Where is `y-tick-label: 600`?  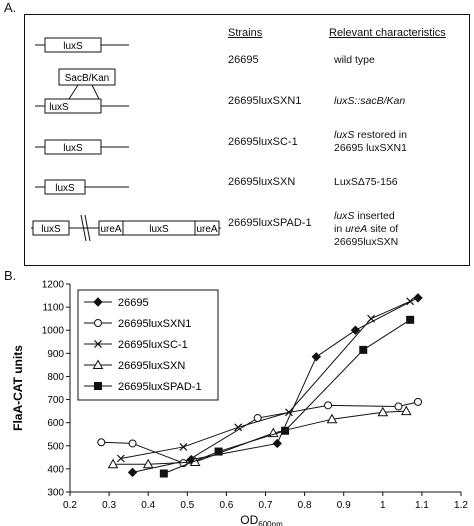
y-tick-label: 600 is located at coordinates (55, 423).